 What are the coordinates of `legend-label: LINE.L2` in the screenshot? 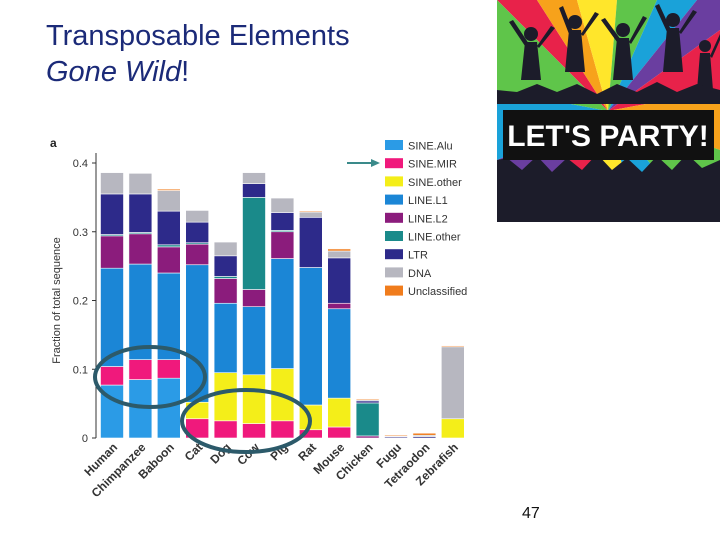 It's located at (428, 219).